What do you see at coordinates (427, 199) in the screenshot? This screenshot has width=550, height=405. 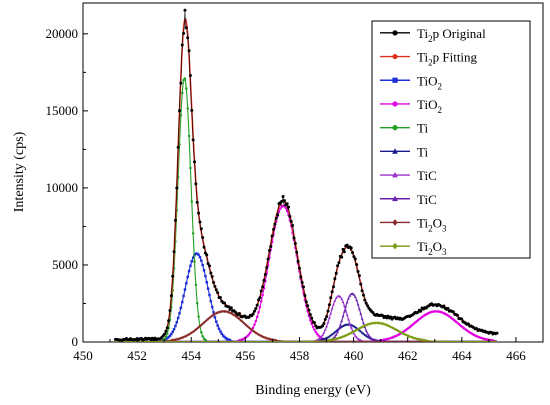 I see `legend-label: TiC` at bounding box center [427, 199].